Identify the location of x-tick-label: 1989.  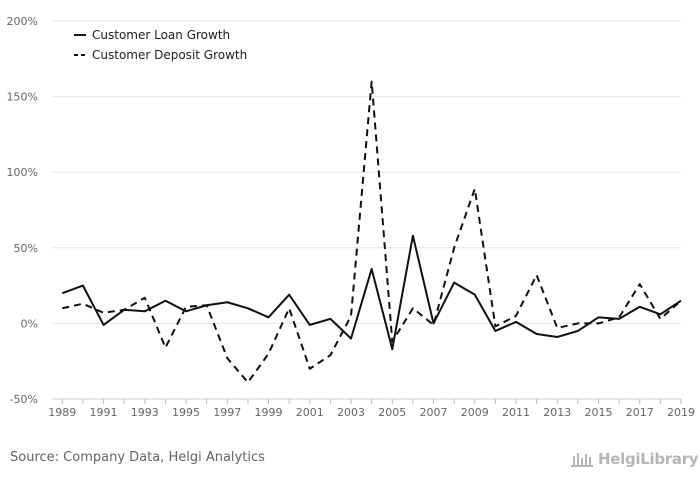
(62, 412).